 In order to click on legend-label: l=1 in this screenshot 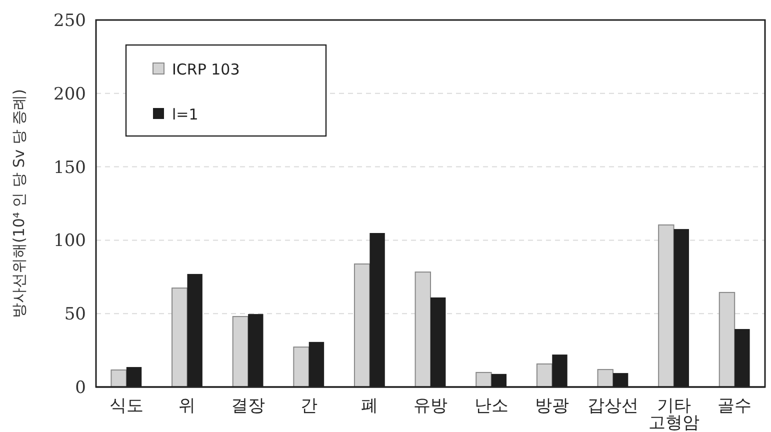, I will do `click(185, 114)`.